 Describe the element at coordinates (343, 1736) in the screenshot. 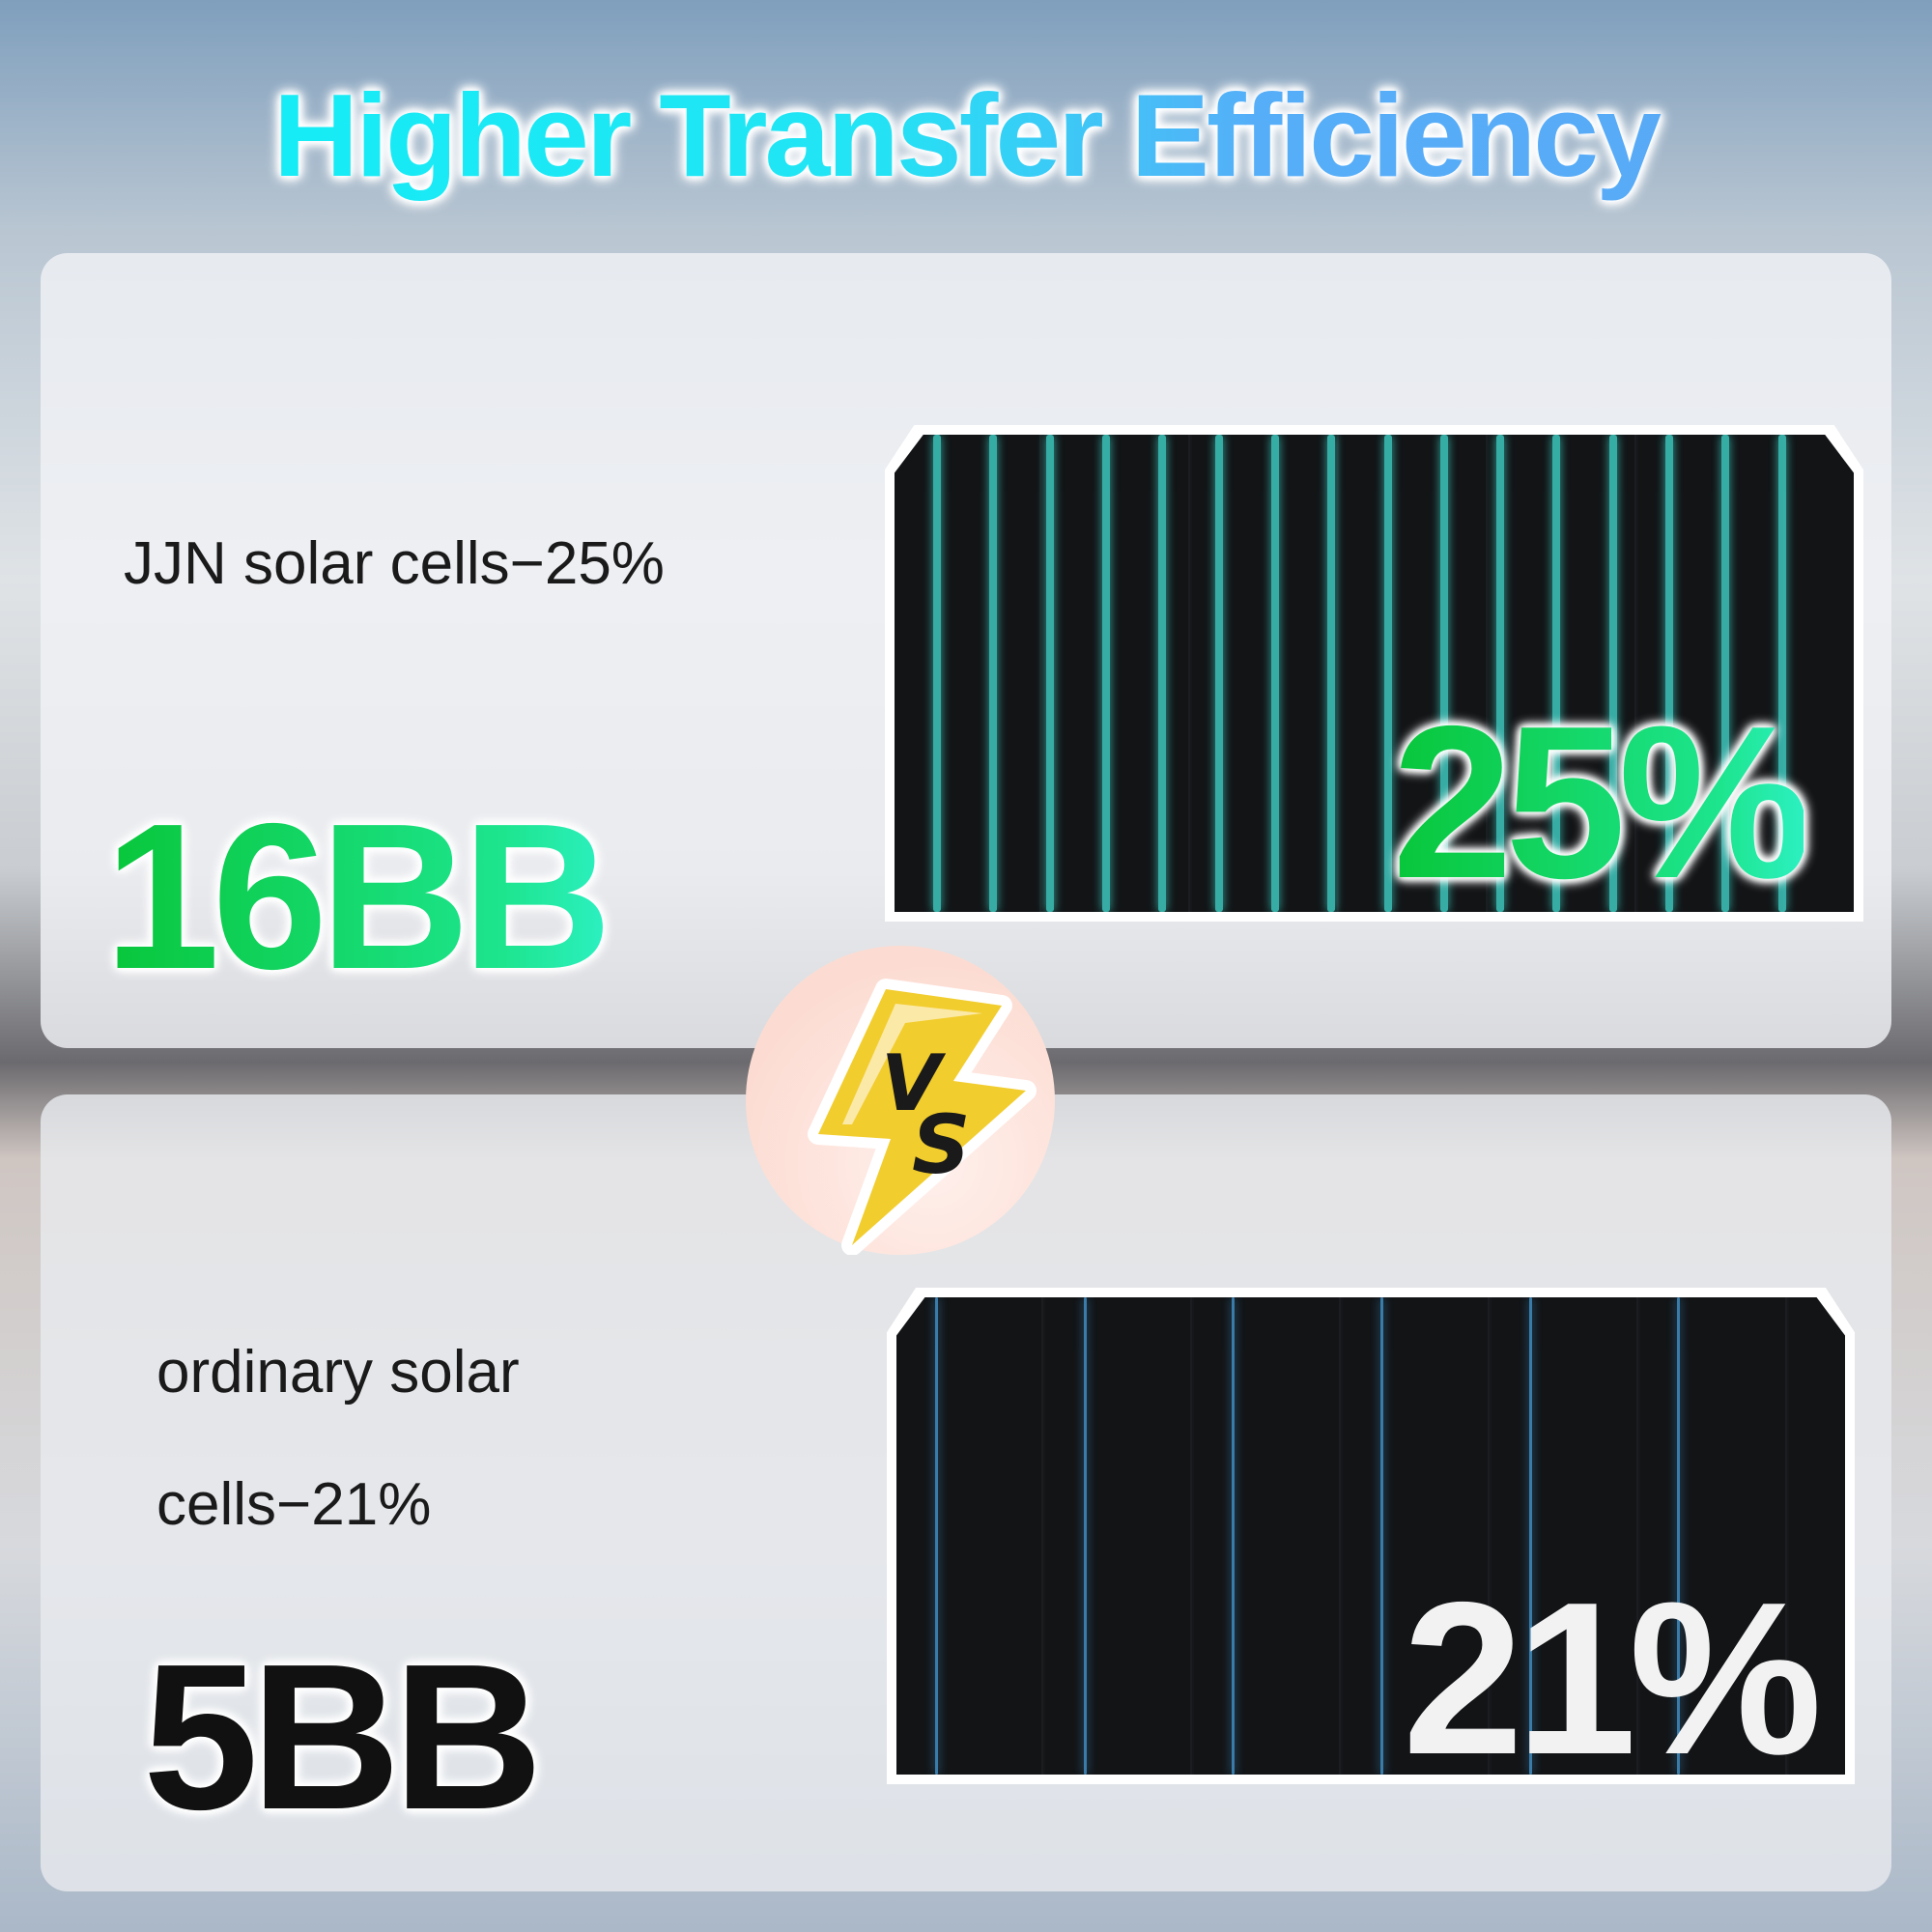

I see `ordinary-busbars: 5BB` at that location.